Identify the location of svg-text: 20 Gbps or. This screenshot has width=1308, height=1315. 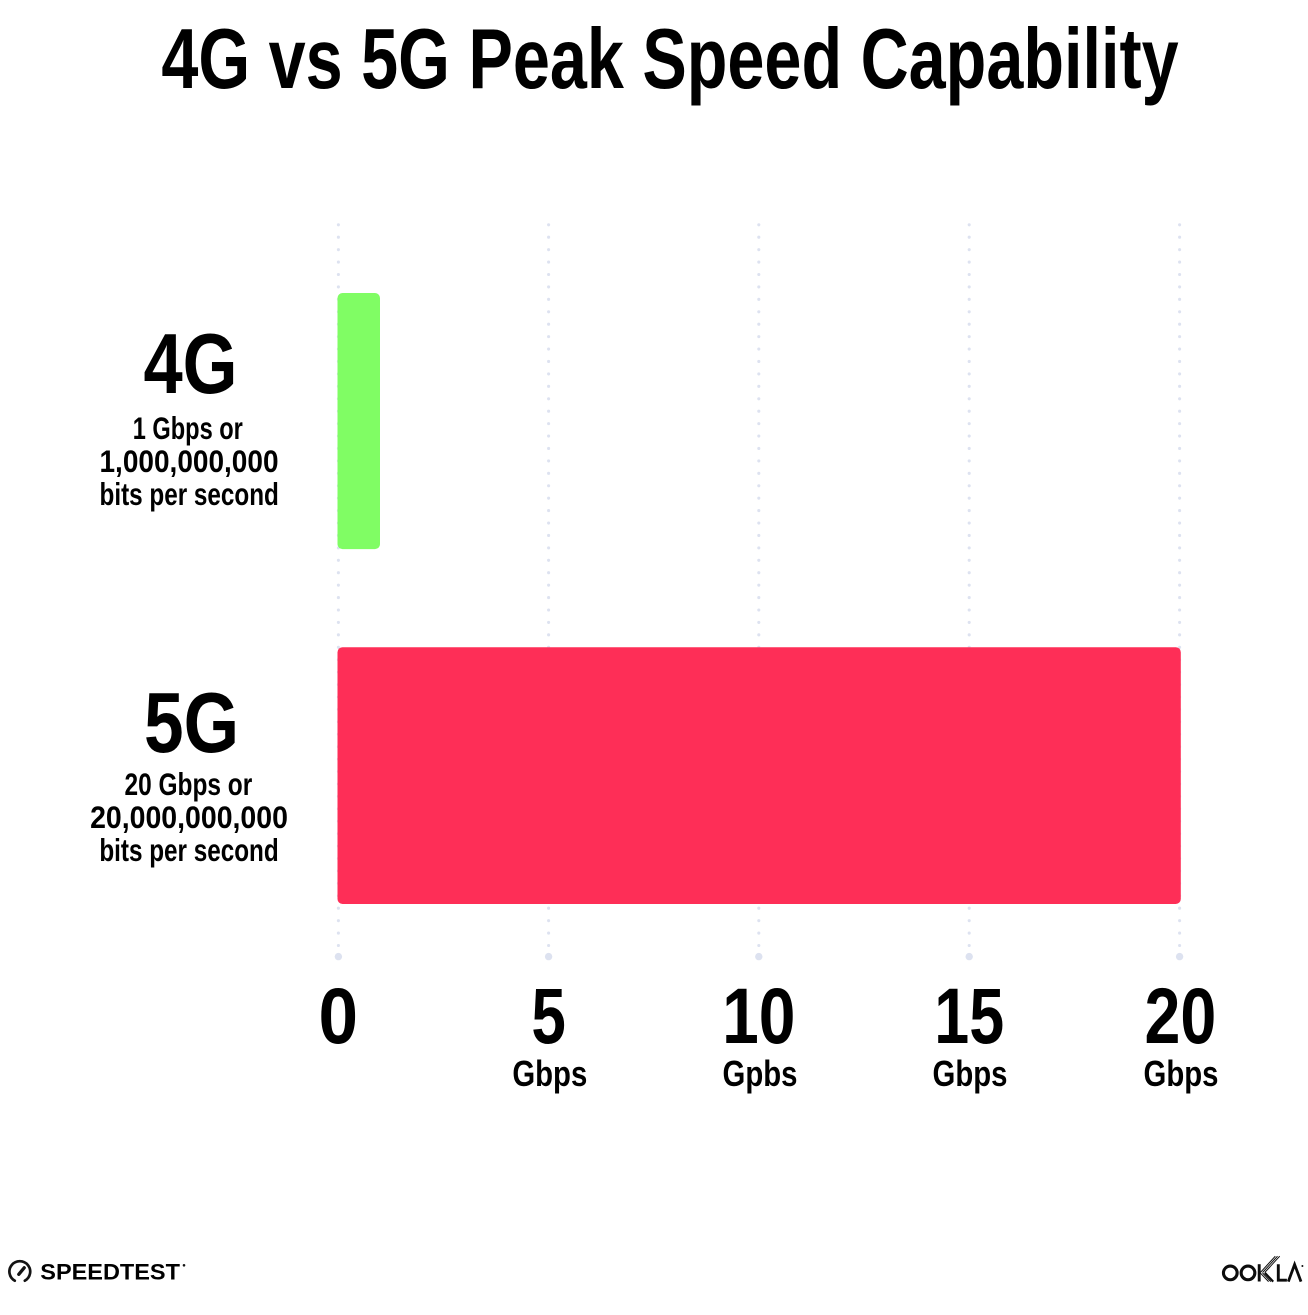
(189, 784).